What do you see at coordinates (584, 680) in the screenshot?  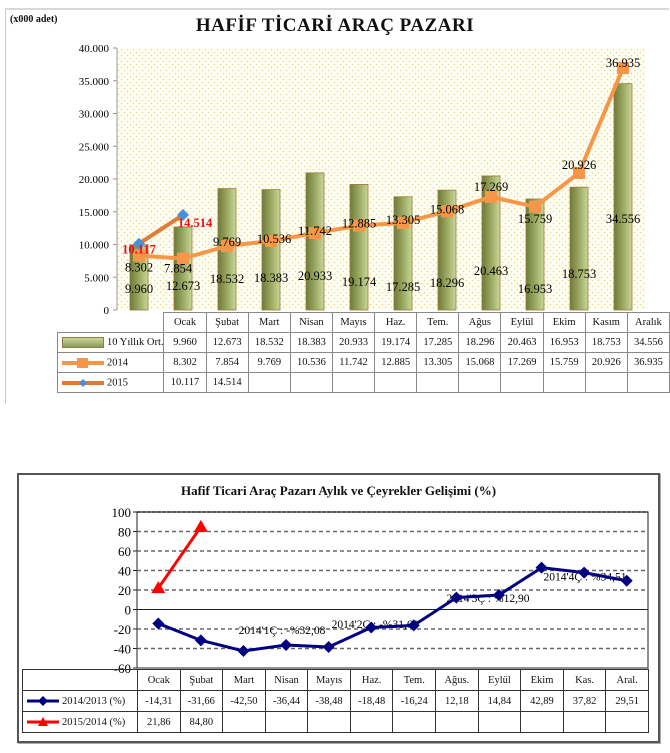 I see `category-header: Kas.` at bounding box center [584, 680].